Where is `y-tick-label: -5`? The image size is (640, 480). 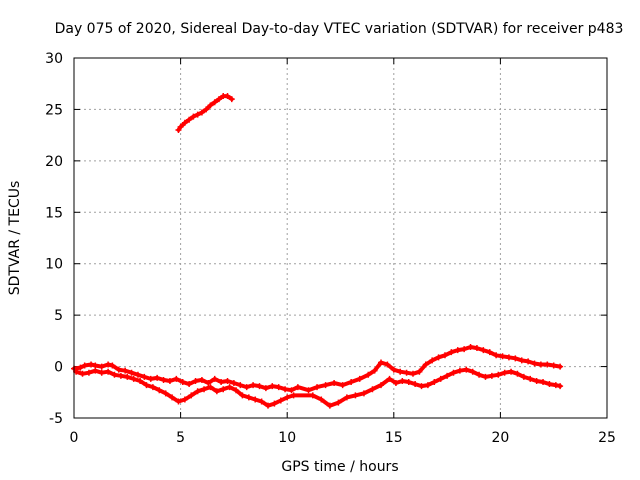 y-tick-label: -5 is located at coordinates (56, 419).